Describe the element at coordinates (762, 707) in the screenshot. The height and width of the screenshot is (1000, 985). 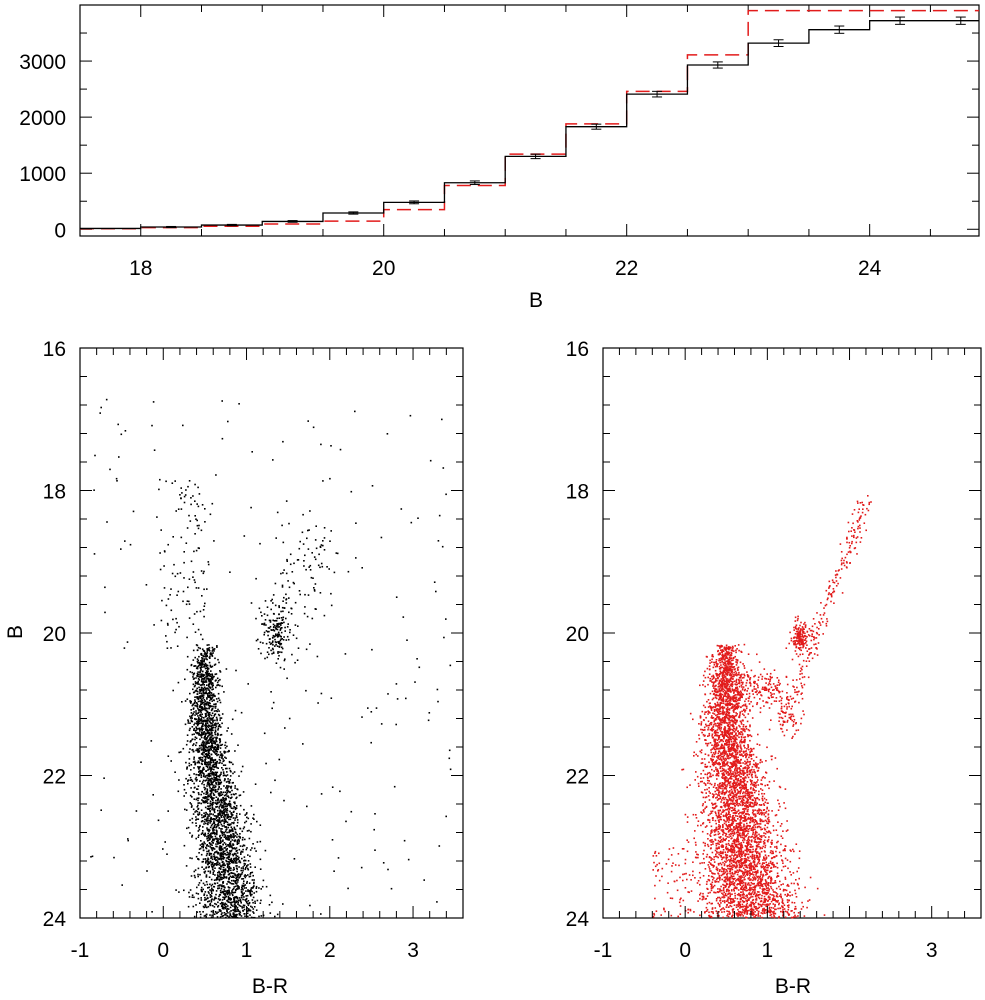
I see `br-scatter-points` at that location.